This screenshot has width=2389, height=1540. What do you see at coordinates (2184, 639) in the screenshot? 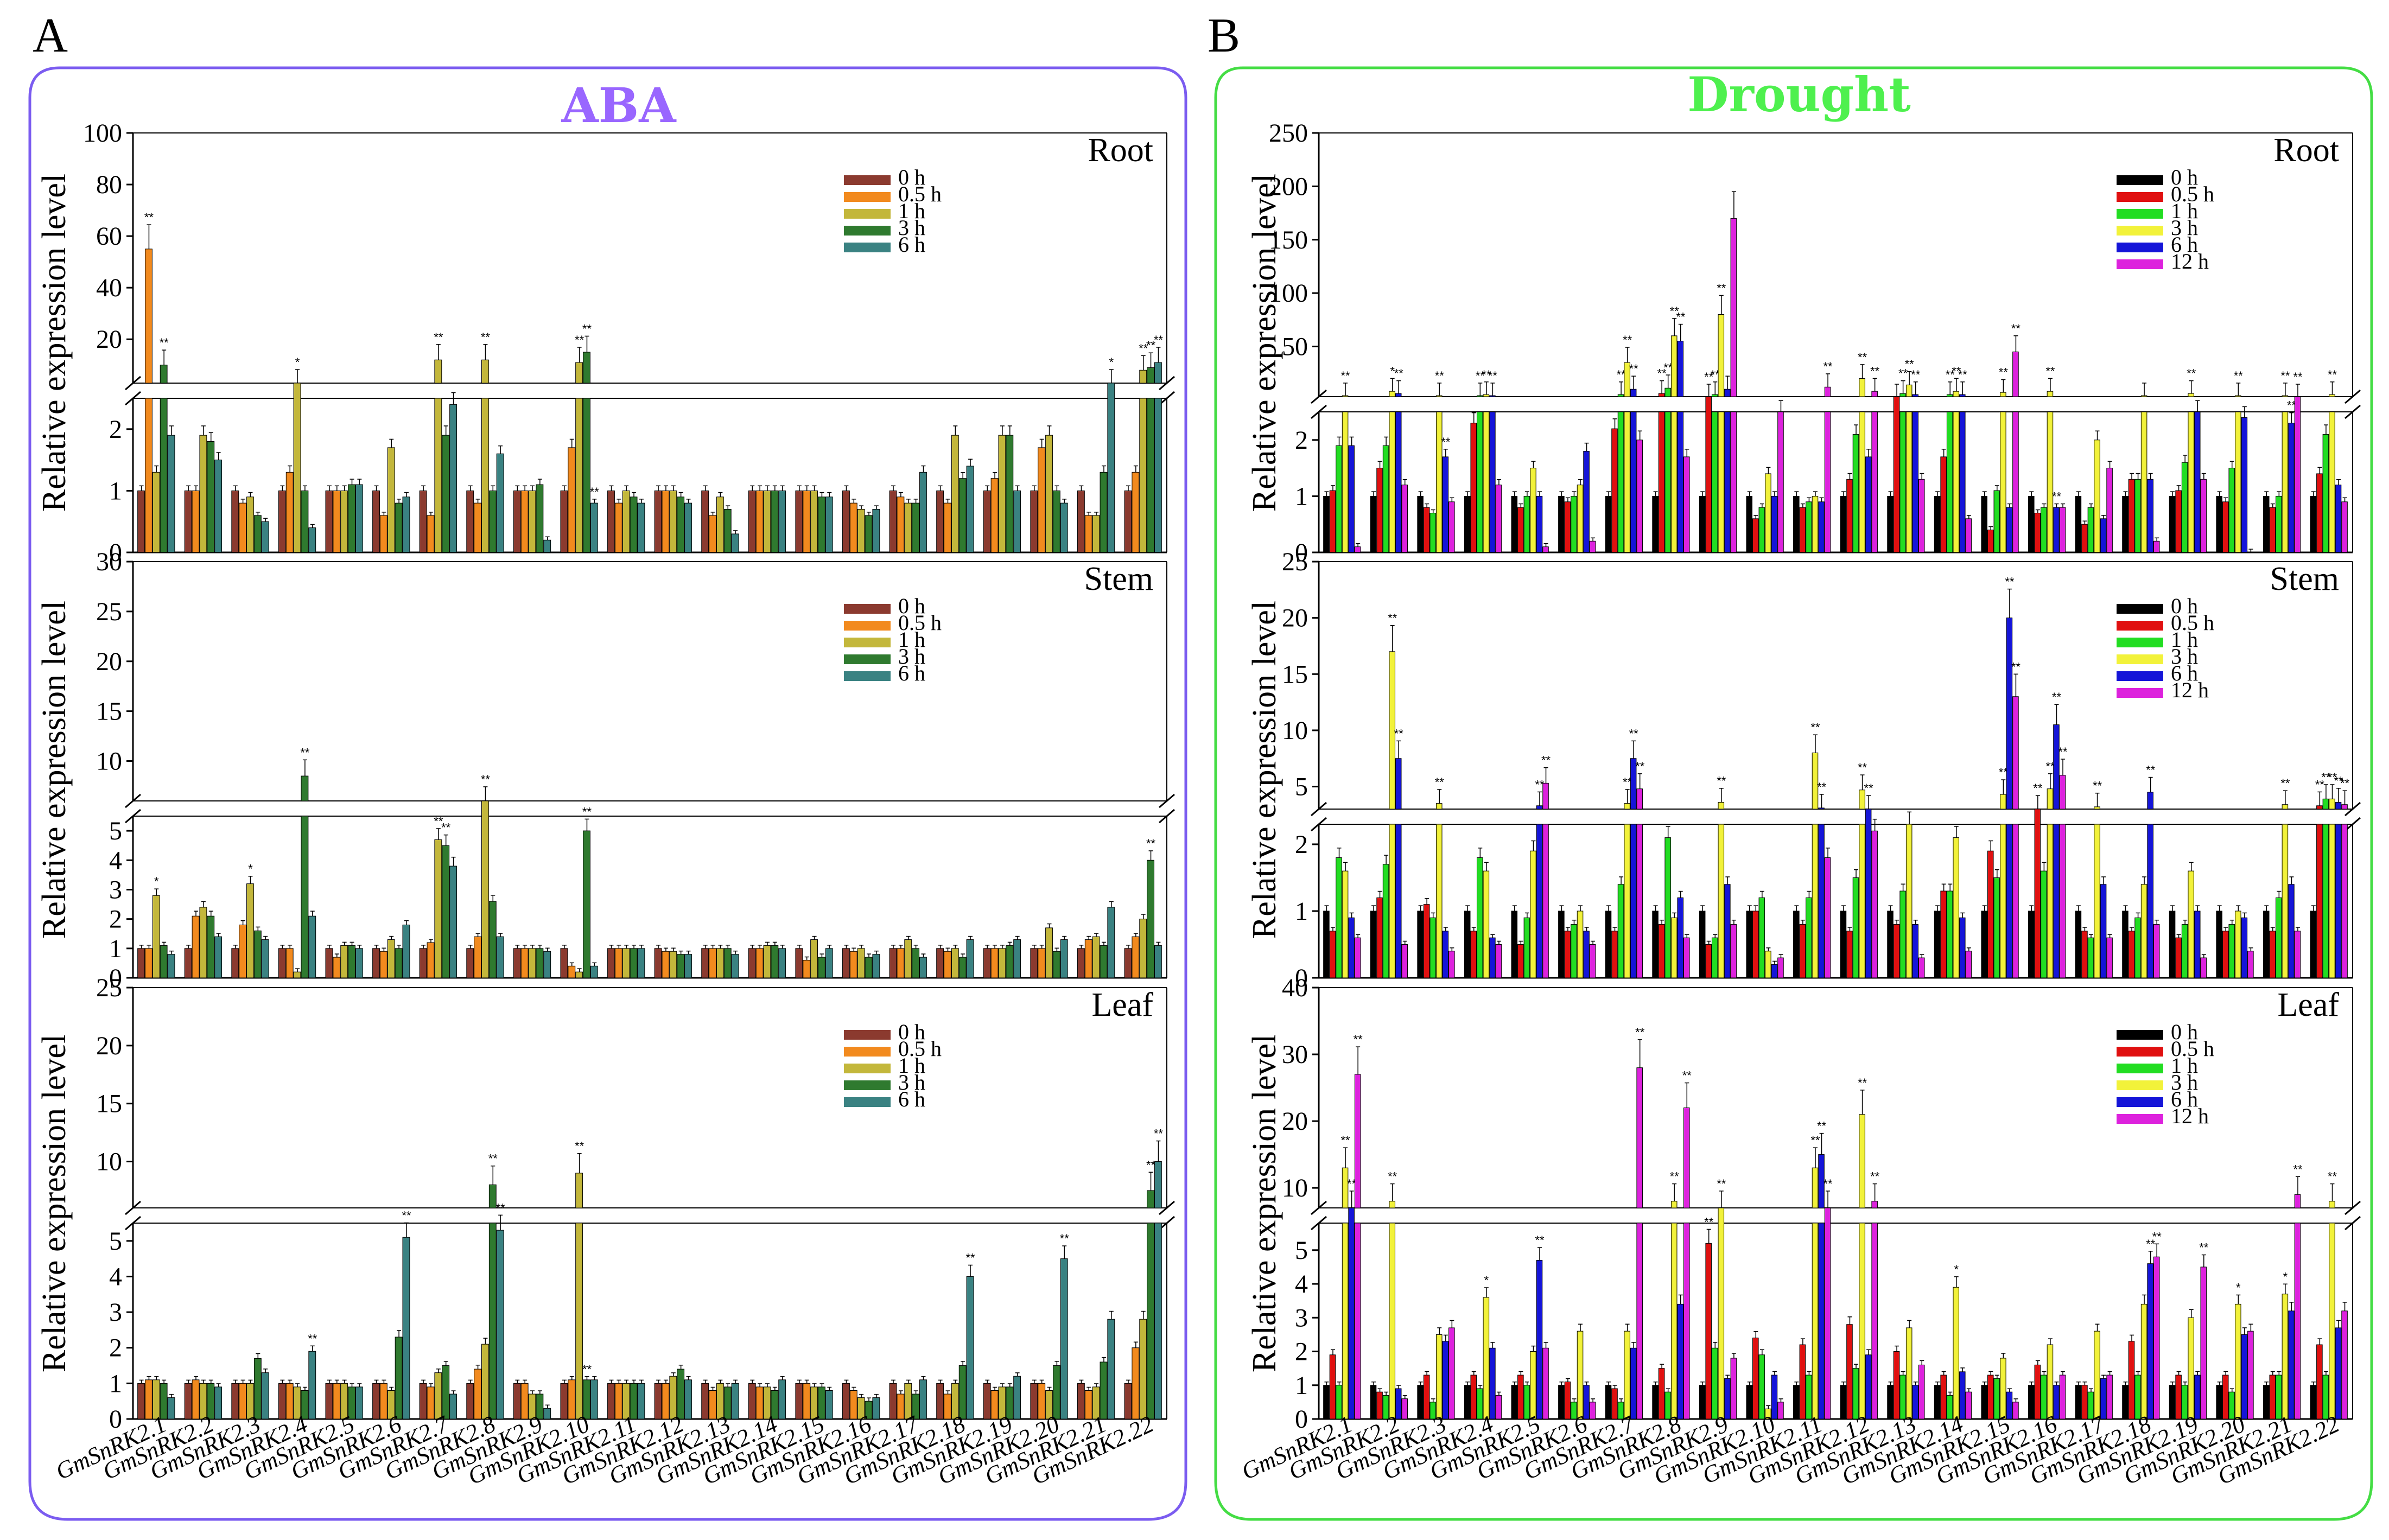
I see `legend-label: 1 h` at bounding box center [2184, 639].